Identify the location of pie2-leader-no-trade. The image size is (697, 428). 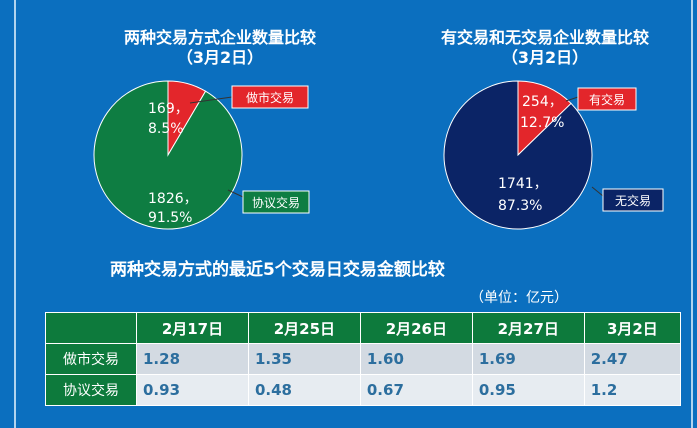
(597, 191).